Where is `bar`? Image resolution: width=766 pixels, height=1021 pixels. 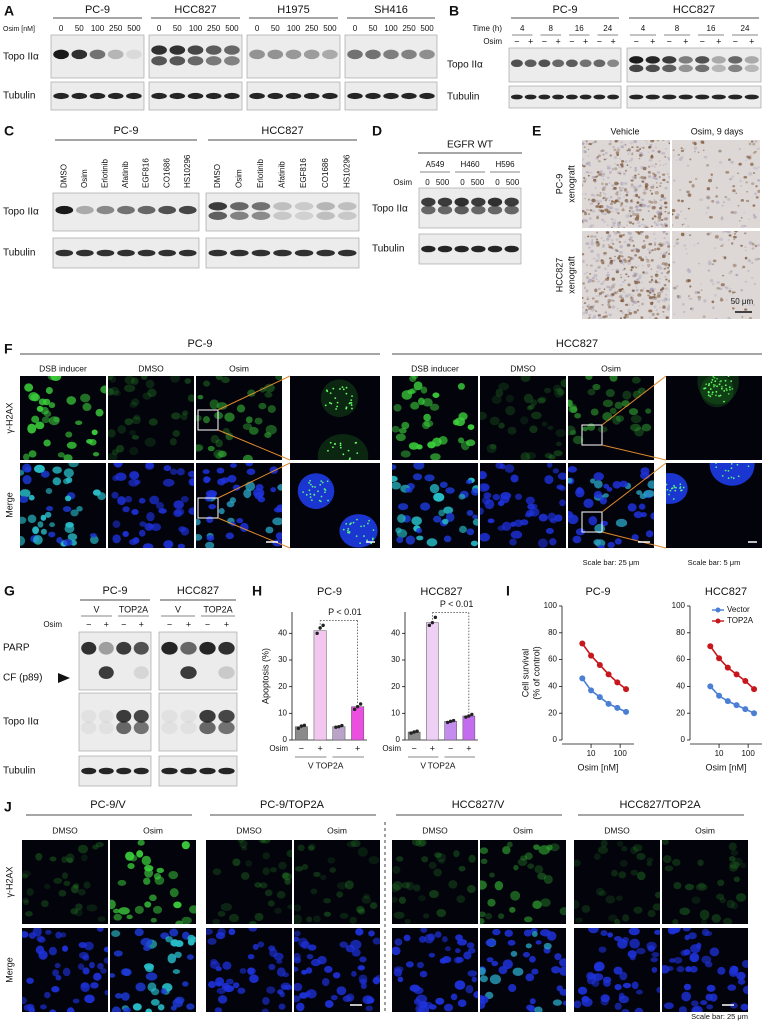 bar is located at coordinates (358, 723).